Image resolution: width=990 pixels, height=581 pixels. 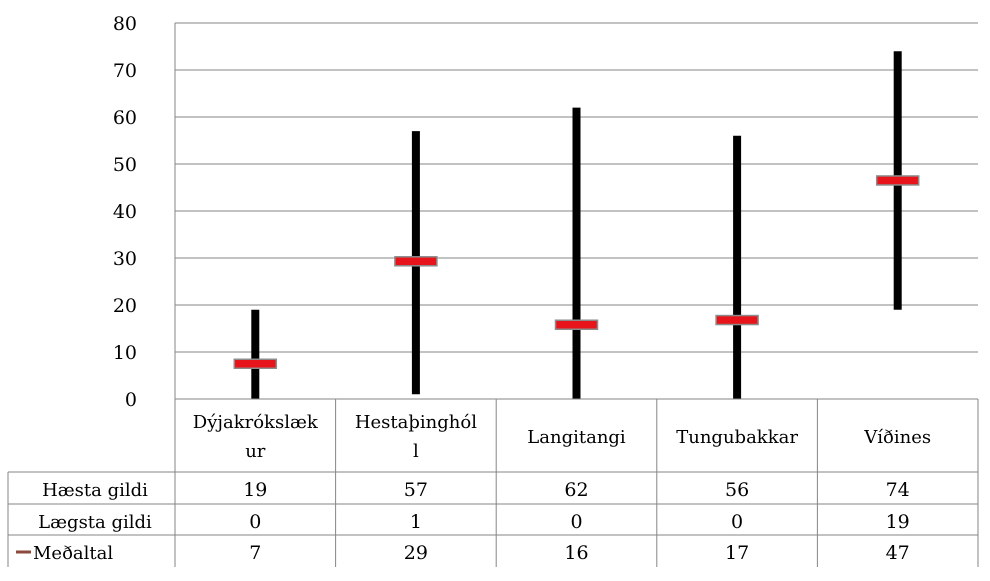 I want to click on y-tick-label: 20, so click(x=125, y=306).